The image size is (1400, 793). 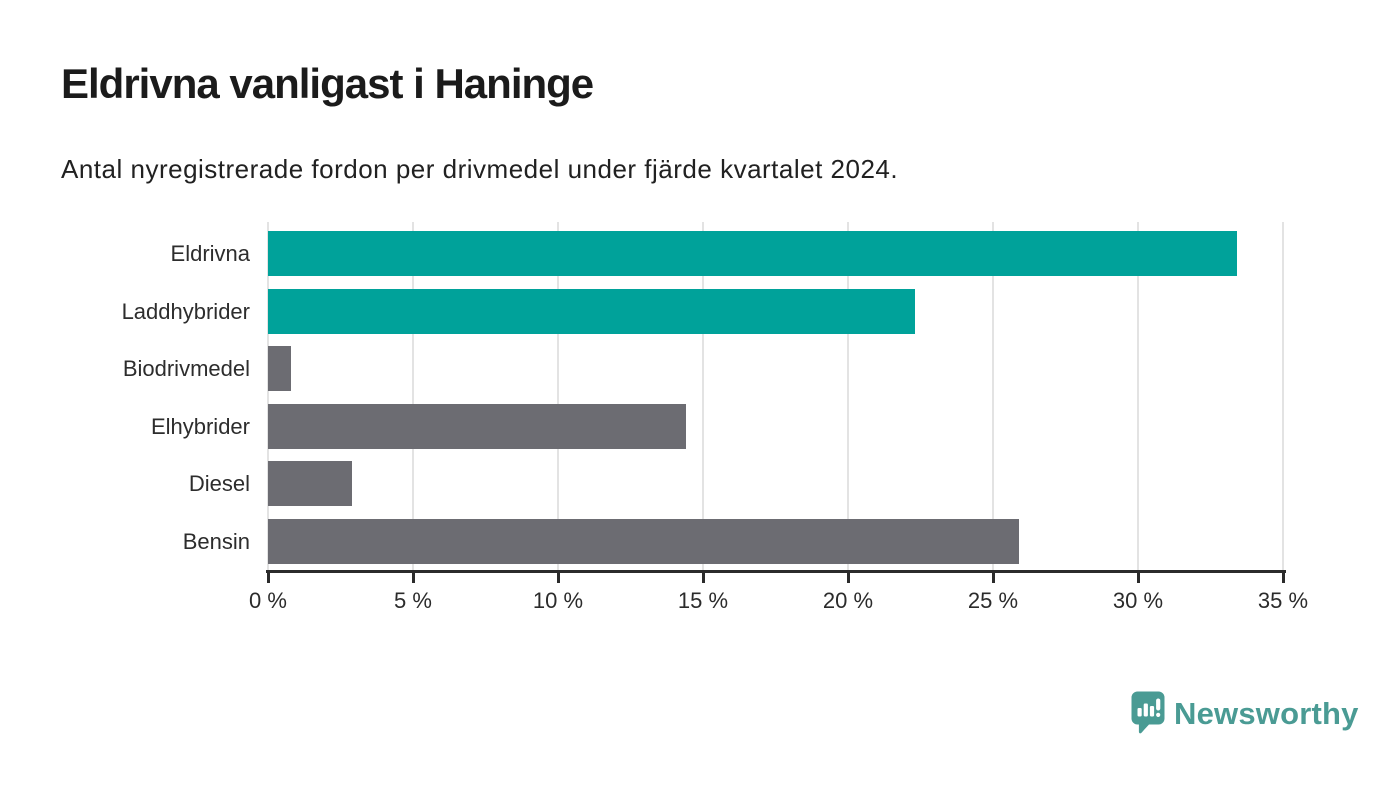 I want to click on bar-eldrivna, so click(x=752, y=254).